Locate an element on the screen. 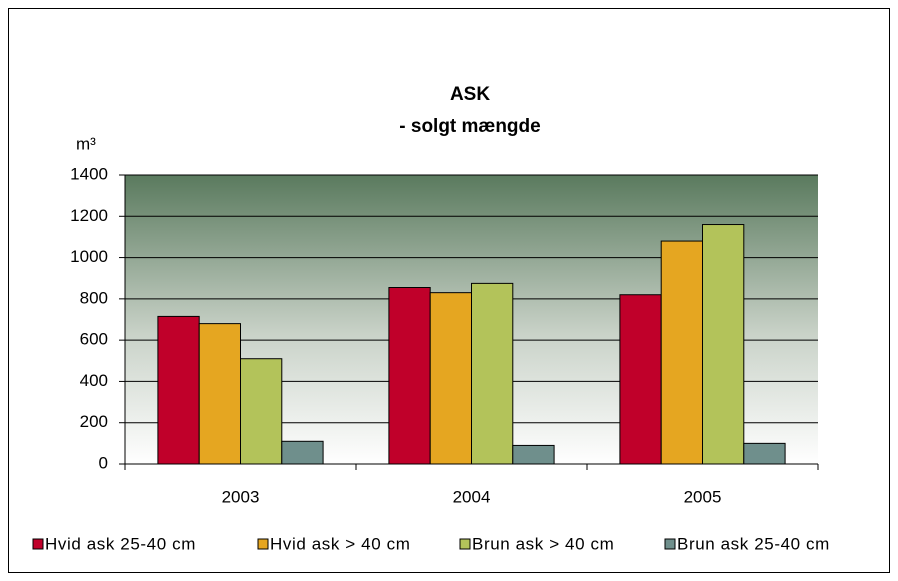 This screenshot has height=581, width=898. chart-subtitle: - solgt mængde is located at coordinates (469, 126).